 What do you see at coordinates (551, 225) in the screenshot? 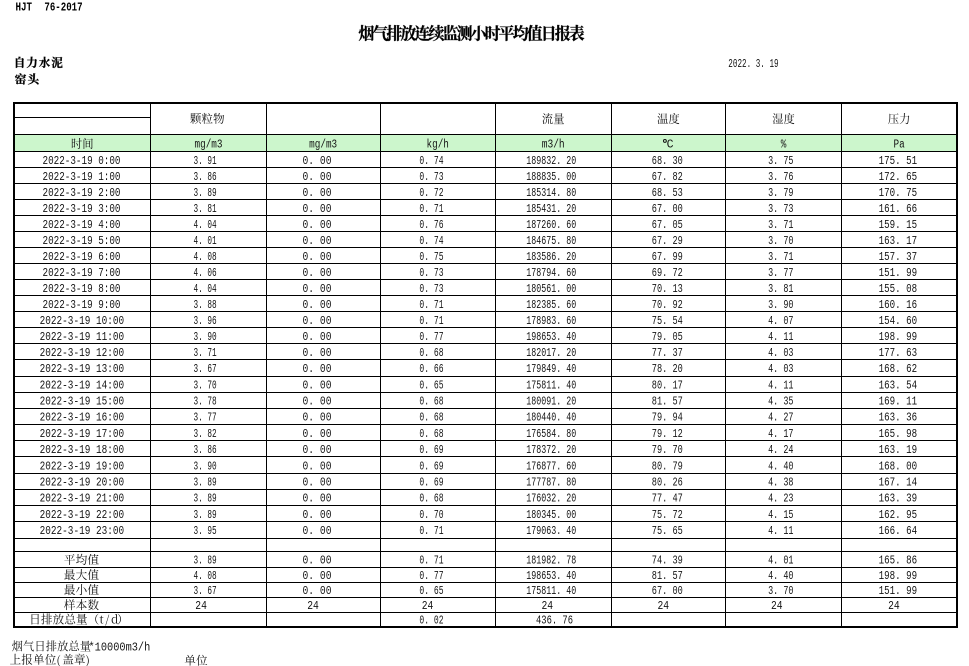
I see `svg-text: 187260. 60` at bounding box center [551, 225].